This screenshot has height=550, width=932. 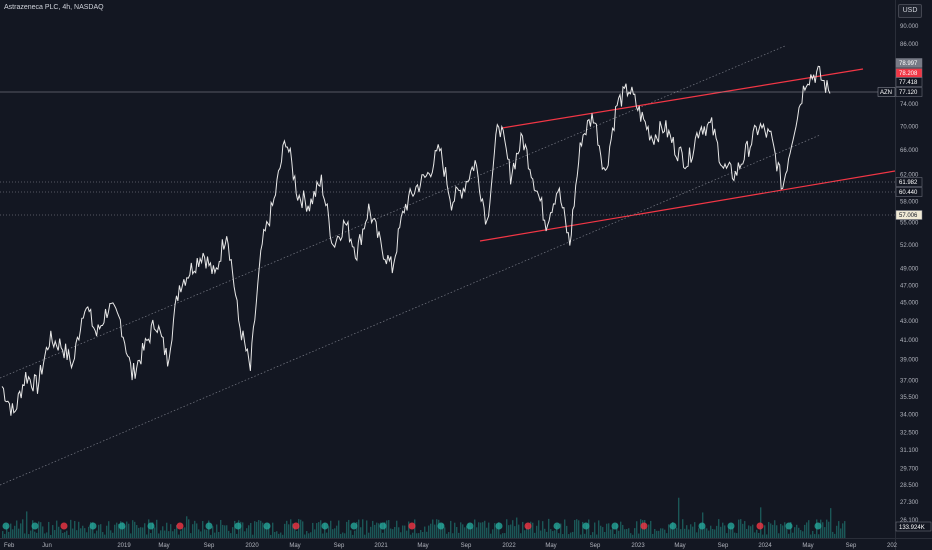 I want to click on price-tick-label: 70.000, so click(x=909, y=127).